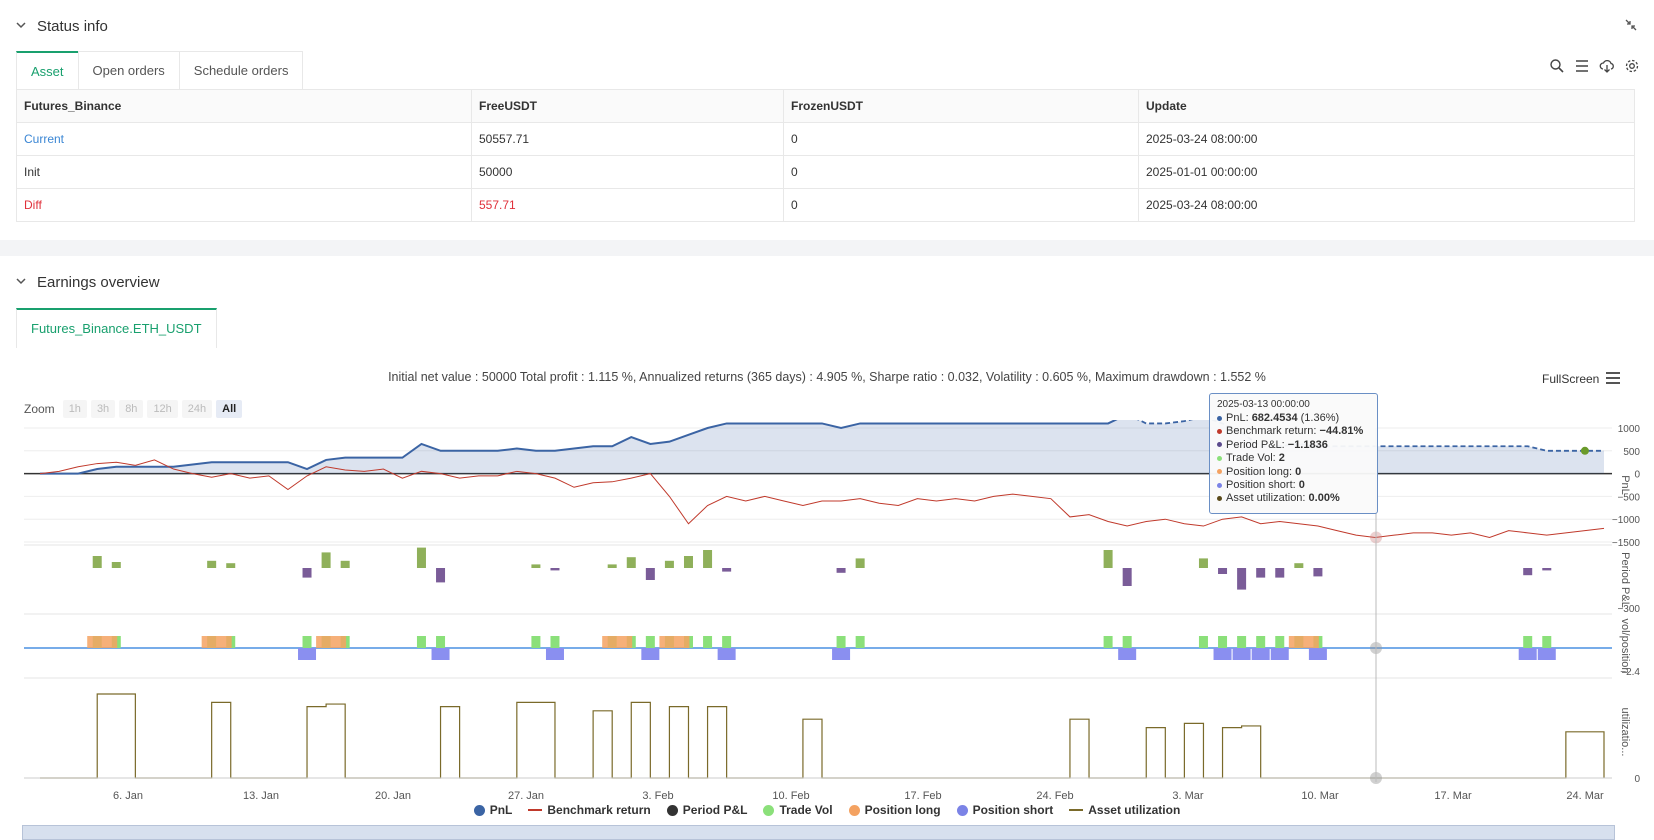 The width and height of the screenshot is (1654, 840). Describe the element at coordinates (822, 736) in the screenshot. I see `utilization-line` at that location.